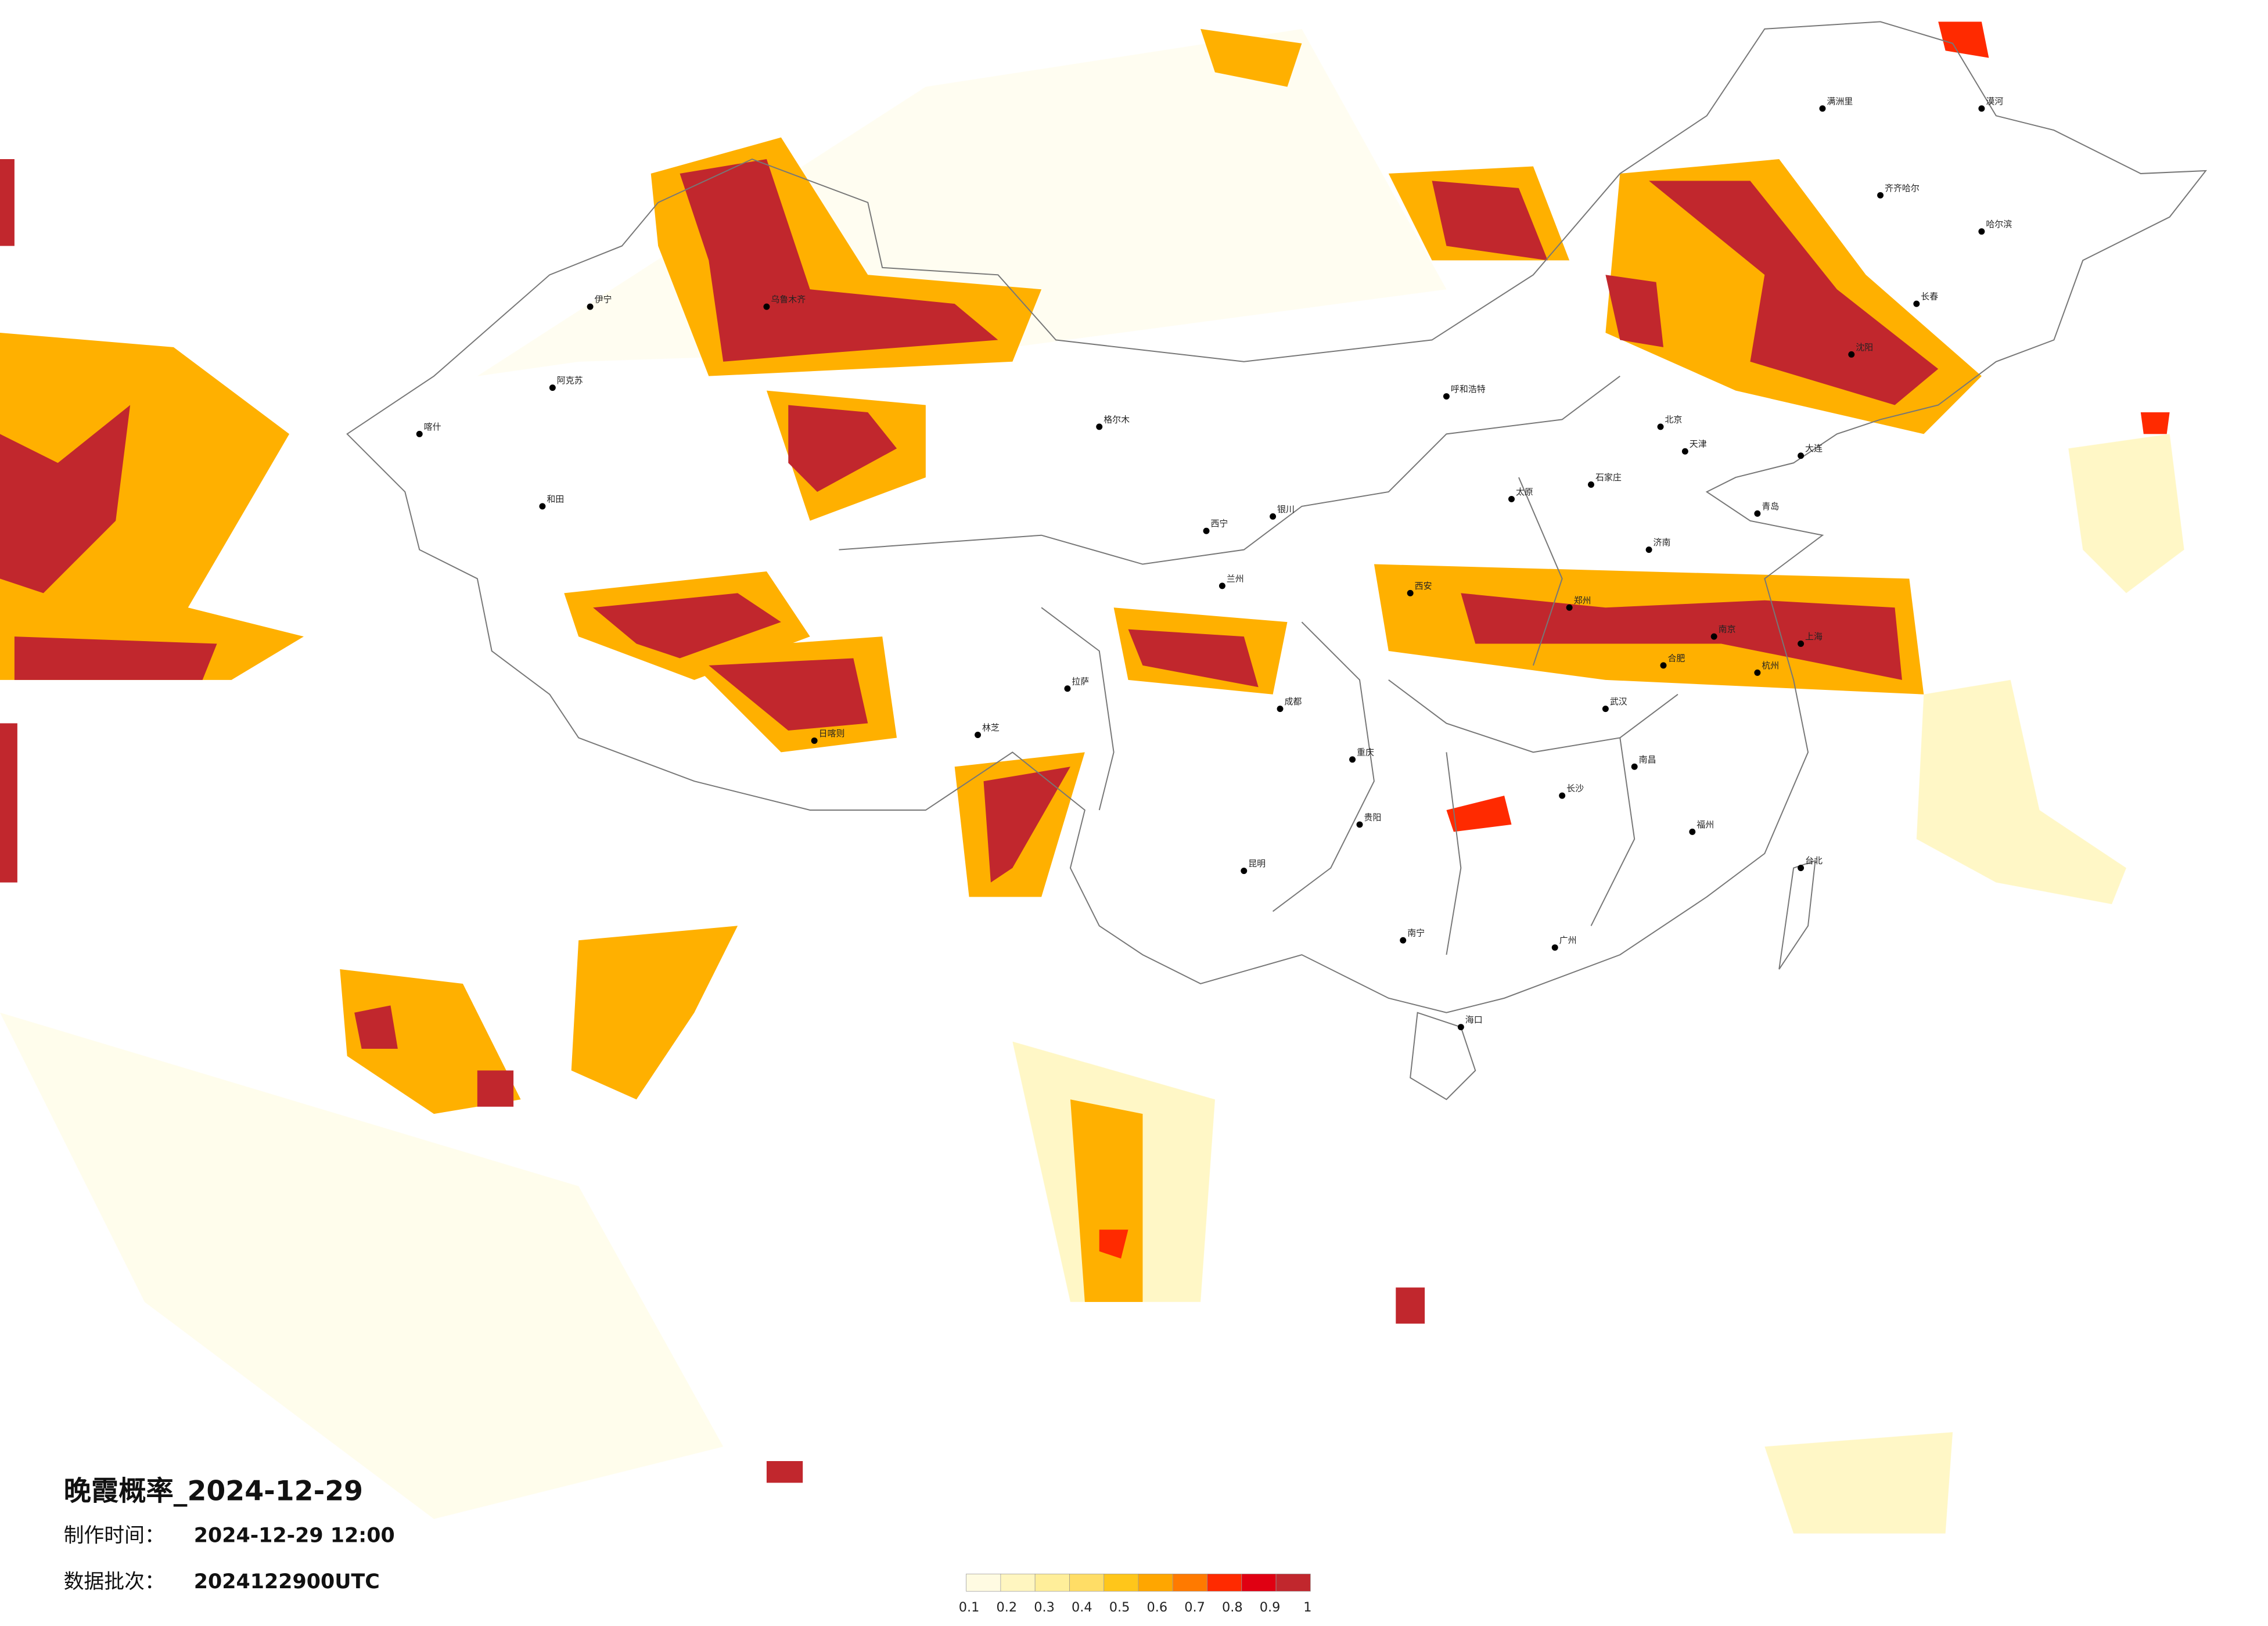  What do you see at coordinates (294, 1536) in the screenshot?
I see `made-time: 2024-12-29 12:00` at bounding box center [294, 1536].